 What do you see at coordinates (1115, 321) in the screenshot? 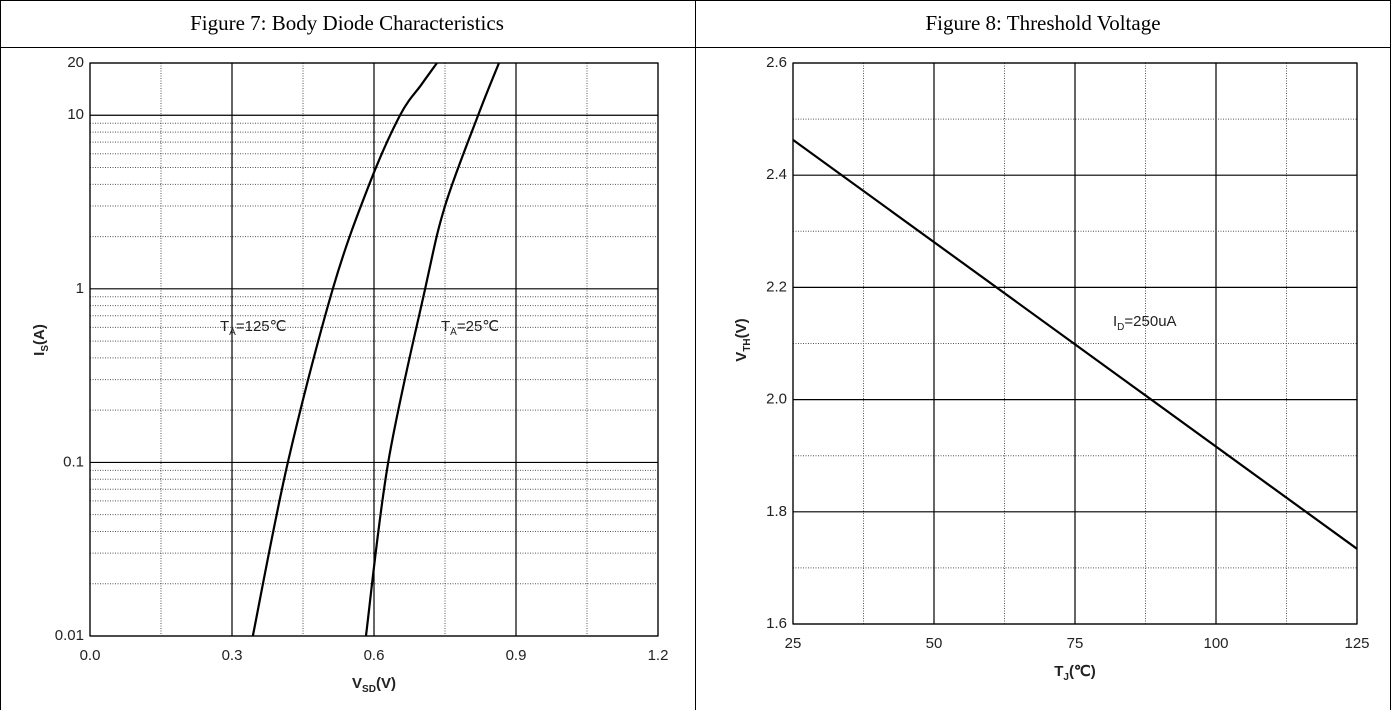
I see `annotation-main: I` at bounding box center [1115, 321].